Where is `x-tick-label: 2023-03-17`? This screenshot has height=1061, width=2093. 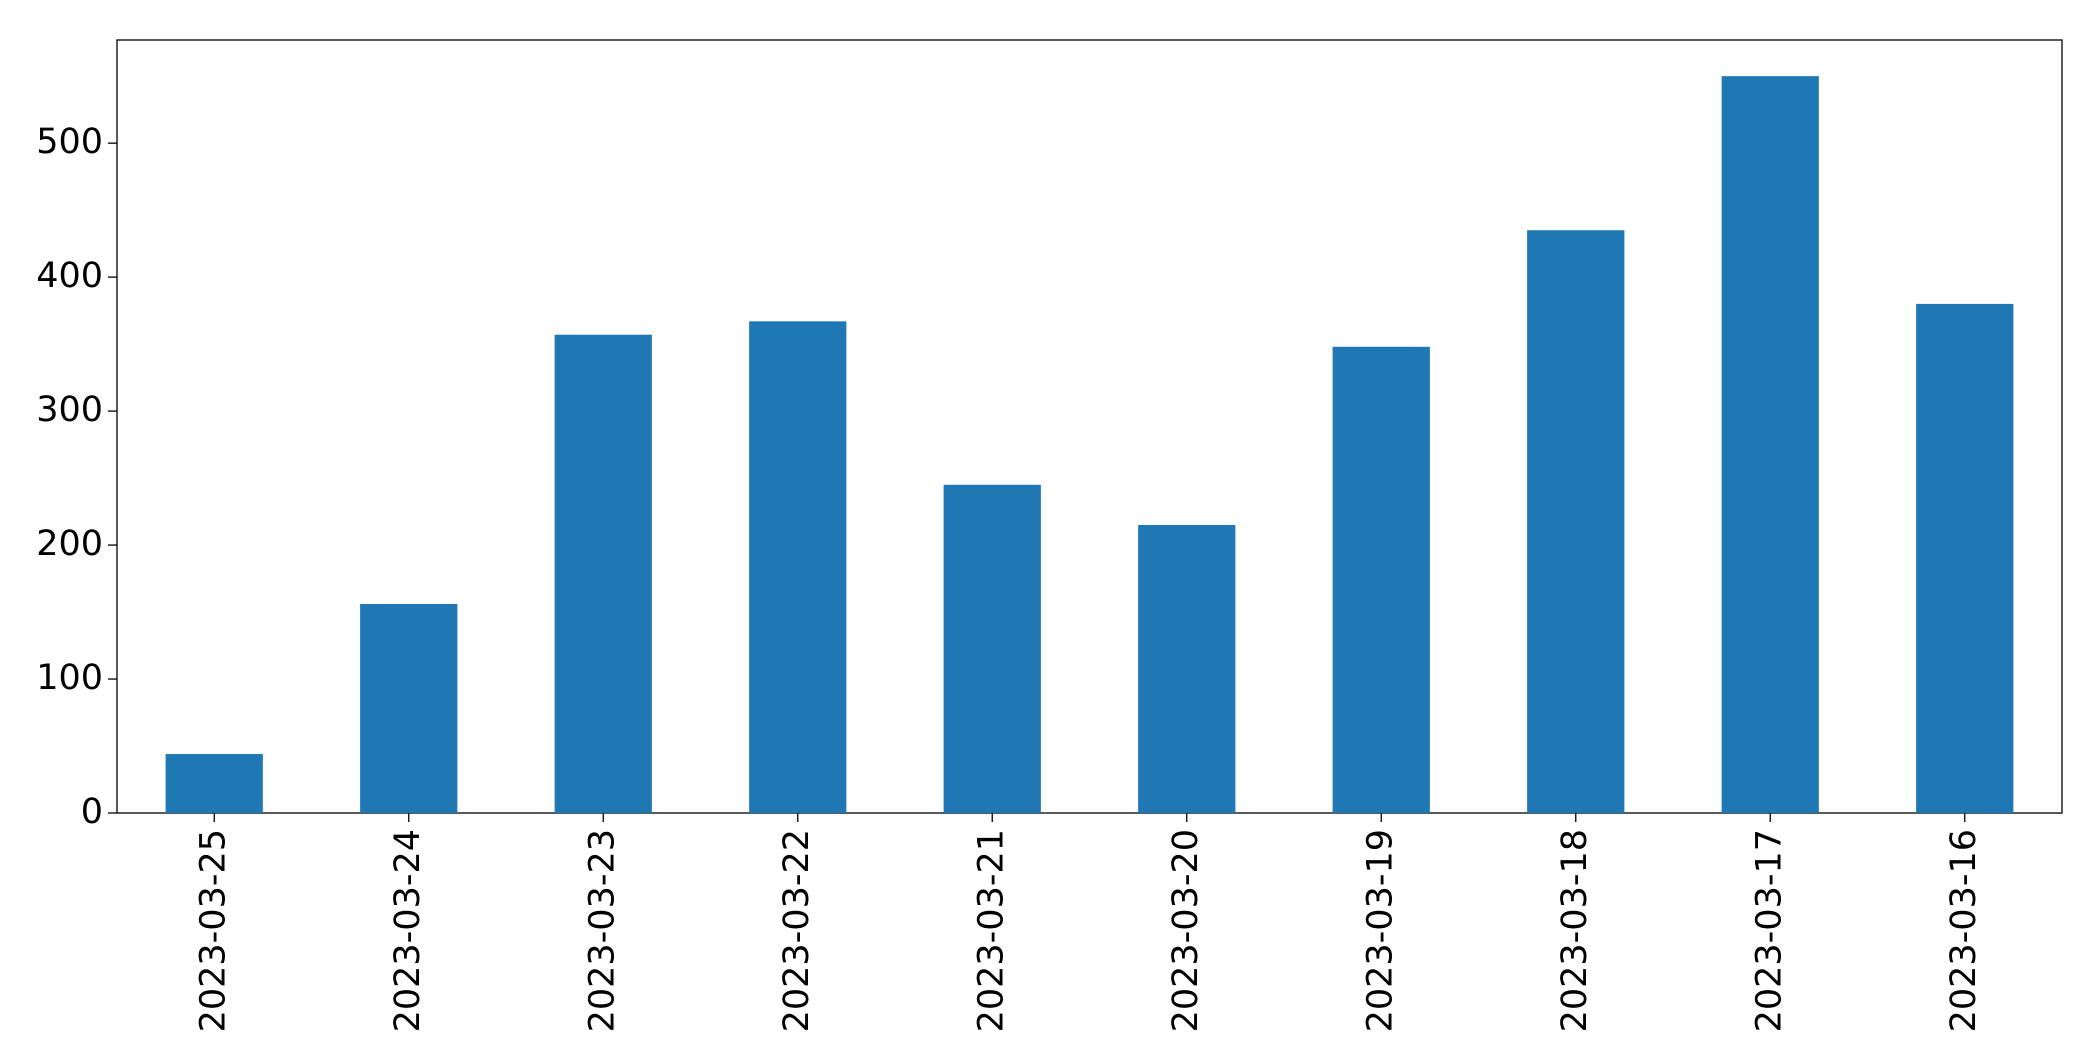
x-tick-label: 2023-03-17 is located at coordinates (1769, 930).